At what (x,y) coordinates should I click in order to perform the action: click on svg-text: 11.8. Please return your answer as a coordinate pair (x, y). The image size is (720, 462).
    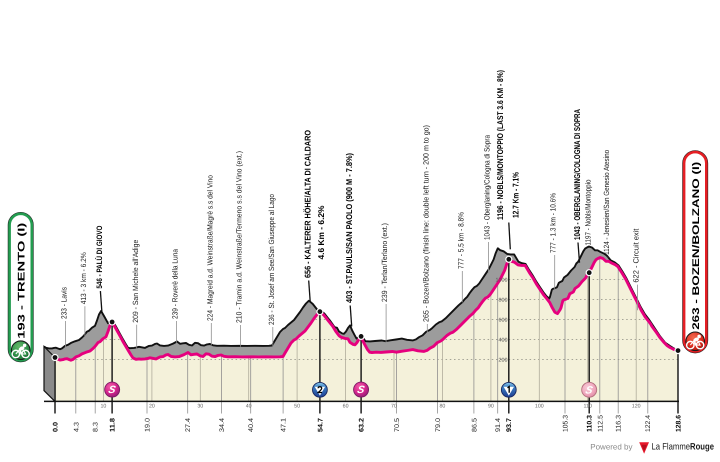
    Looking at the image, I should click on (113, 425).